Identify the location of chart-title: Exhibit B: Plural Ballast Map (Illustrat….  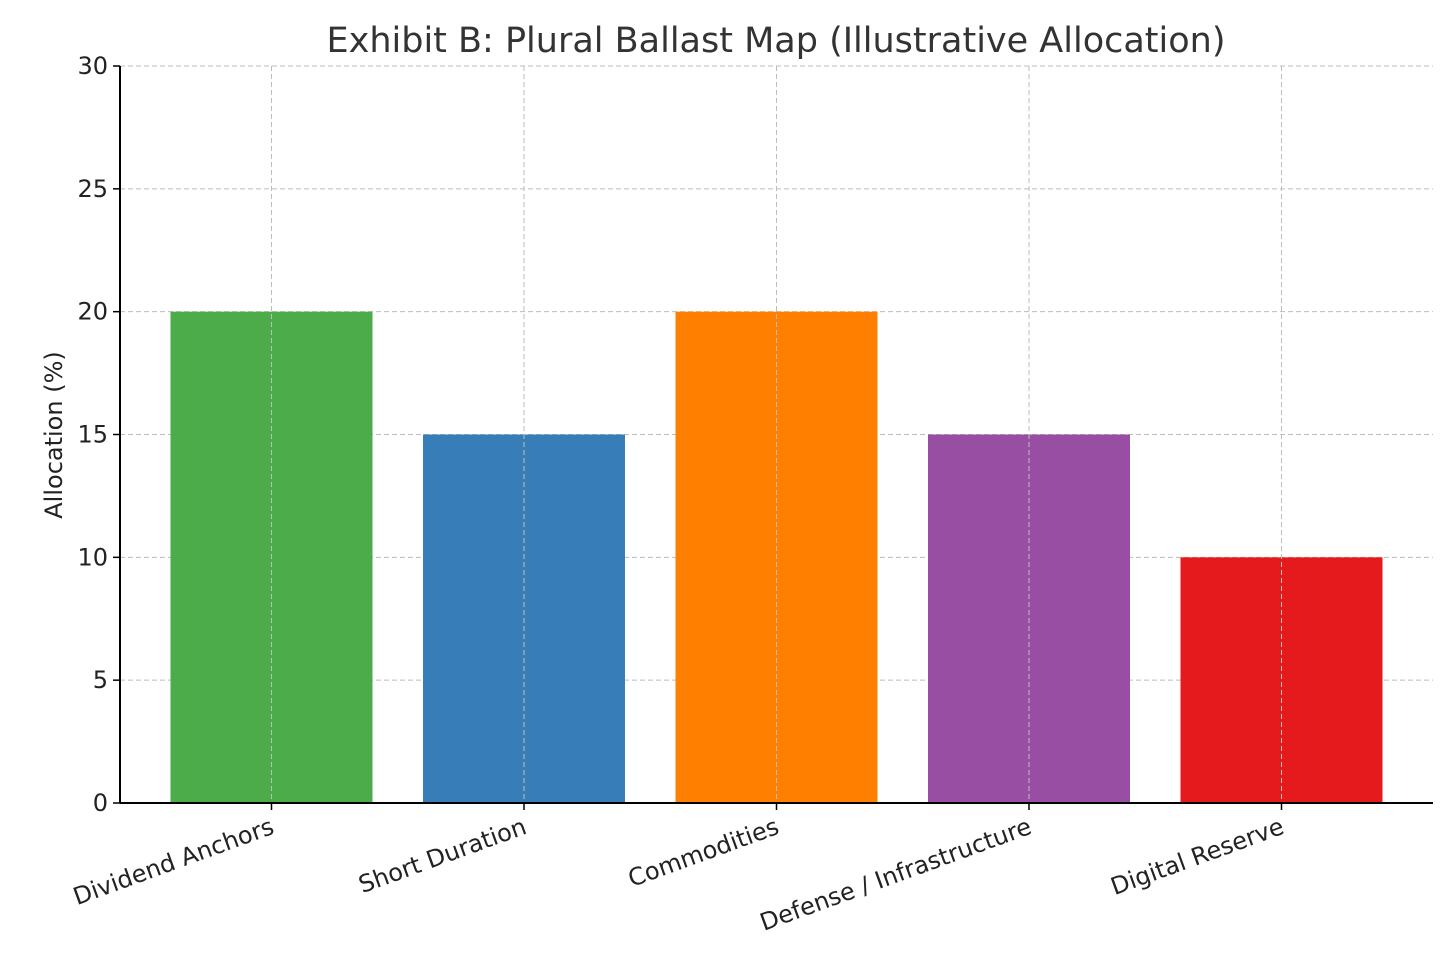
(776, 41).